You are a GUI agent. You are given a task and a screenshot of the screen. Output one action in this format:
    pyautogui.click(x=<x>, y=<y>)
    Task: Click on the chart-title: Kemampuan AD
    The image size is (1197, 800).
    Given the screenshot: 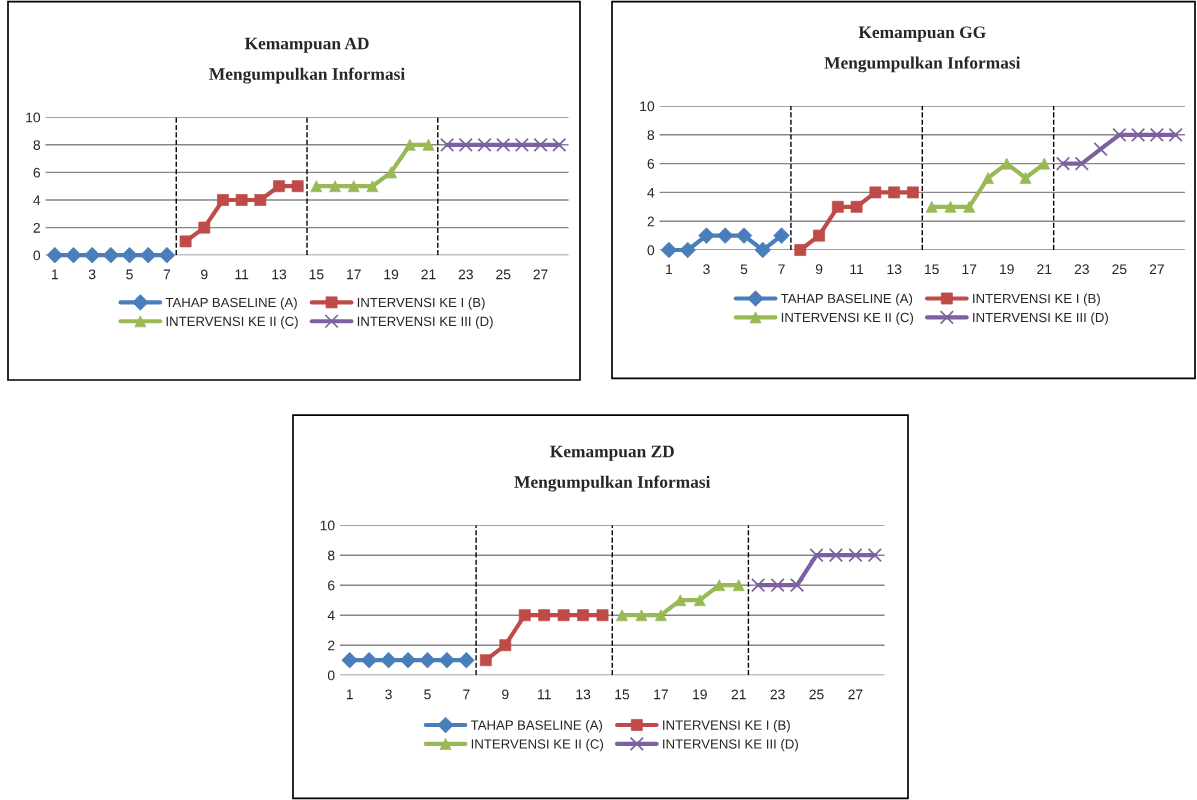 What is the action you would take?
    pyautogui.click(x=306, y=45)
    